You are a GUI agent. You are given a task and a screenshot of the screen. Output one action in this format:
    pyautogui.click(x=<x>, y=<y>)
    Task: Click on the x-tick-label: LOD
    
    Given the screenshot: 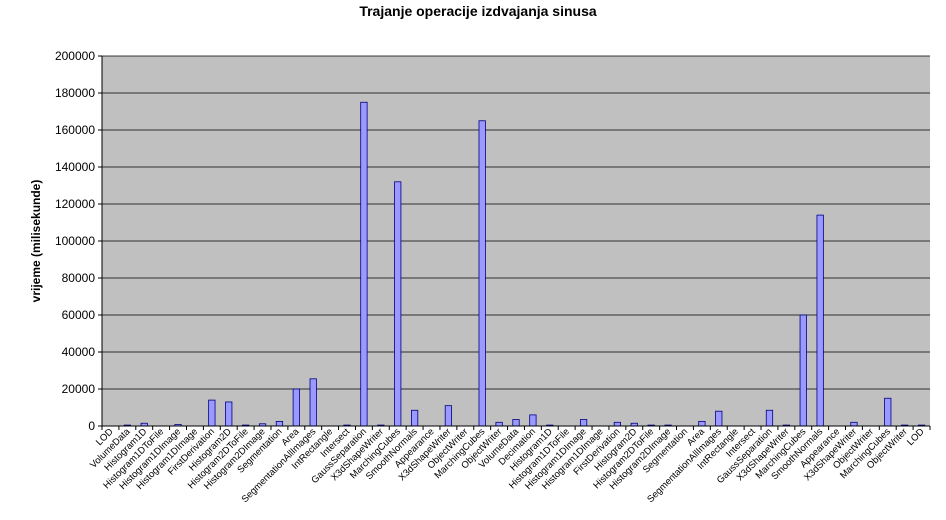 What is the action you would take?
    pyautogui.click(x=916, y=437)
    